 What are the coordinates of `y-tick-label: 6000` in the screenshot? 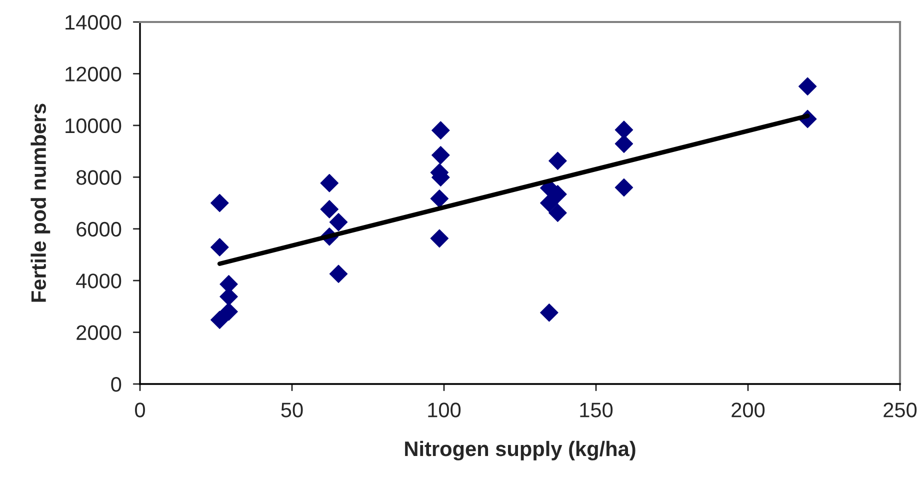 It's located at (99, 229).